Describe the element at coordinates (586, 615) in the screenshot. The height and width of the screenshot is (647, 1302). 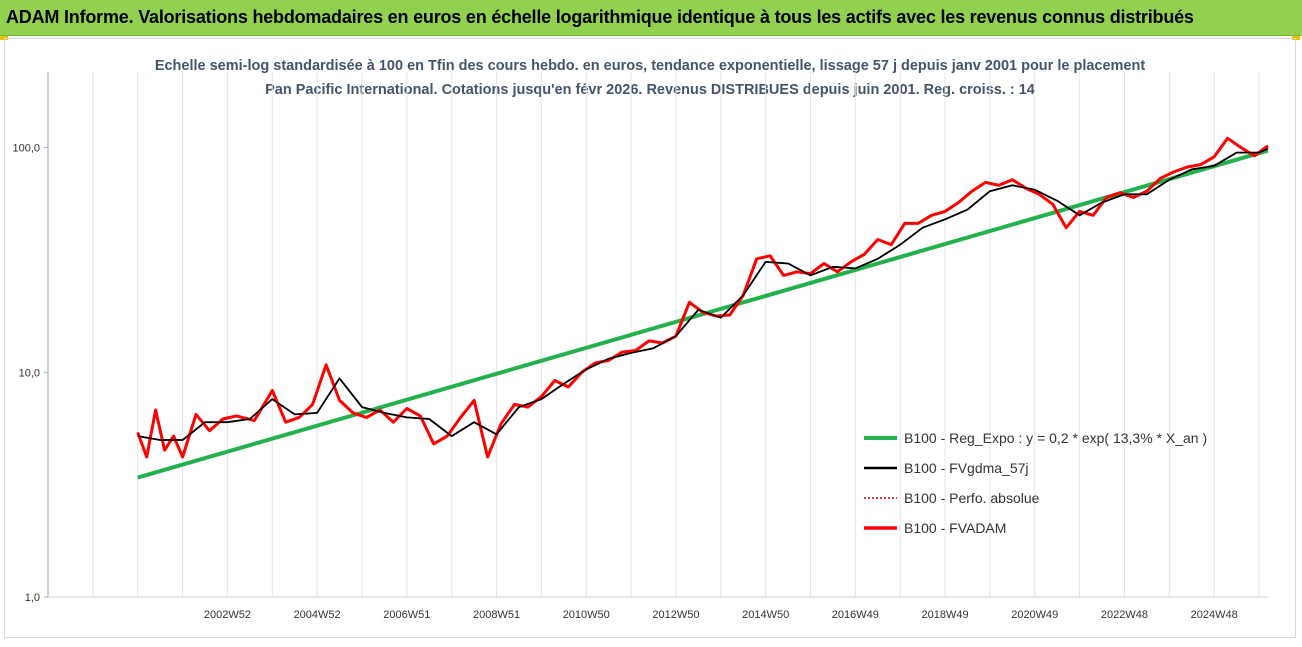
I see `x-tick-label: 2010W50` at that location.